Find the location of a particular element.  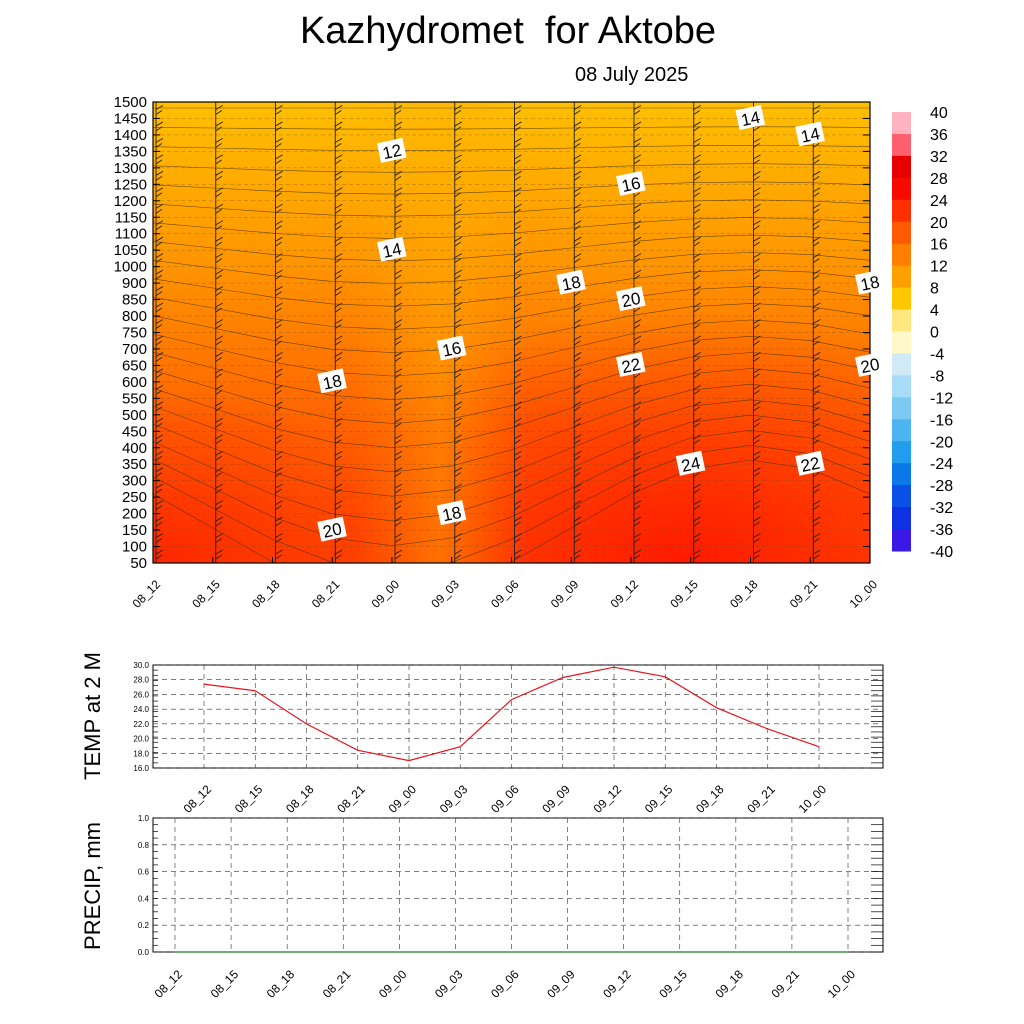

y-tick-label: 850 is located at coordinates (134, 300).